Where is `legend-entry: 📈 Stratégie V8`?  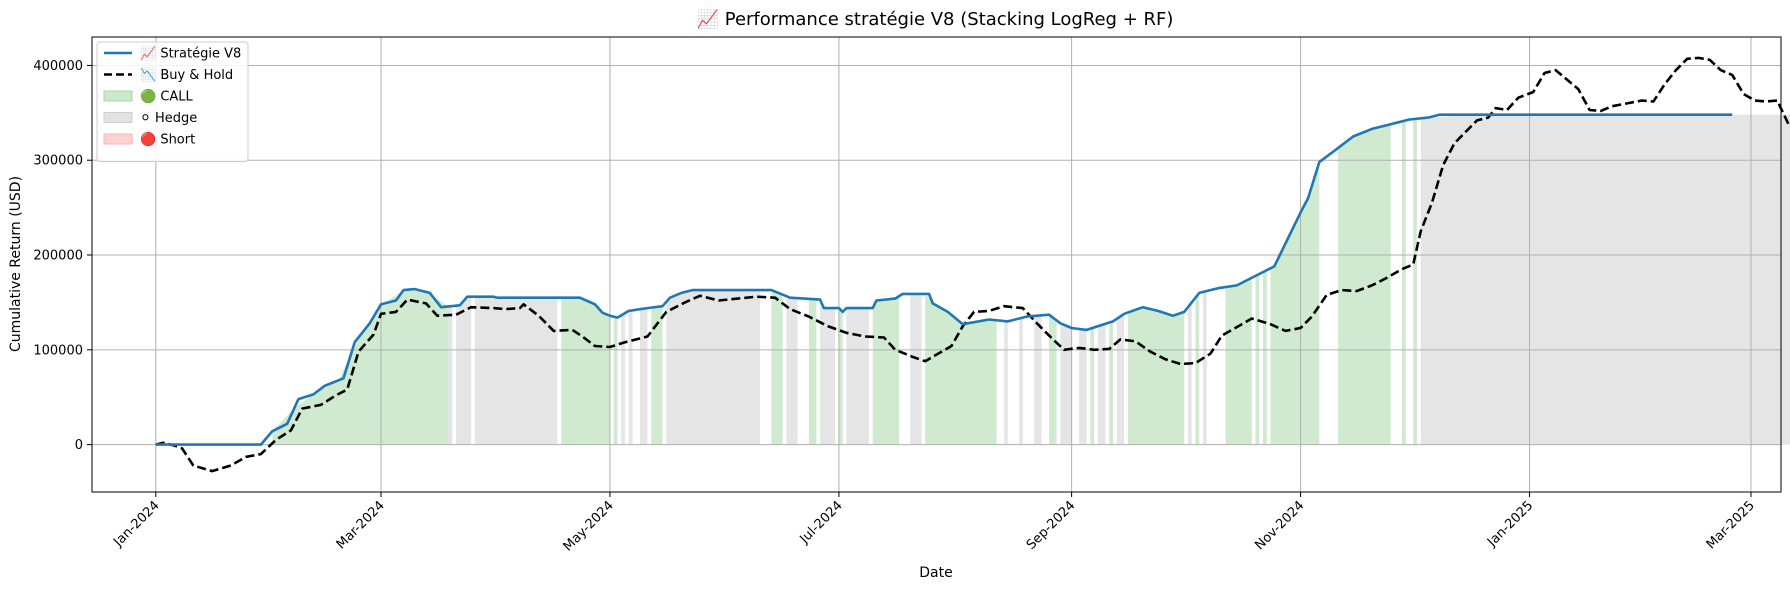 legend-entry: 📈 Stratégie V8 is located at coordinates (172, 54).